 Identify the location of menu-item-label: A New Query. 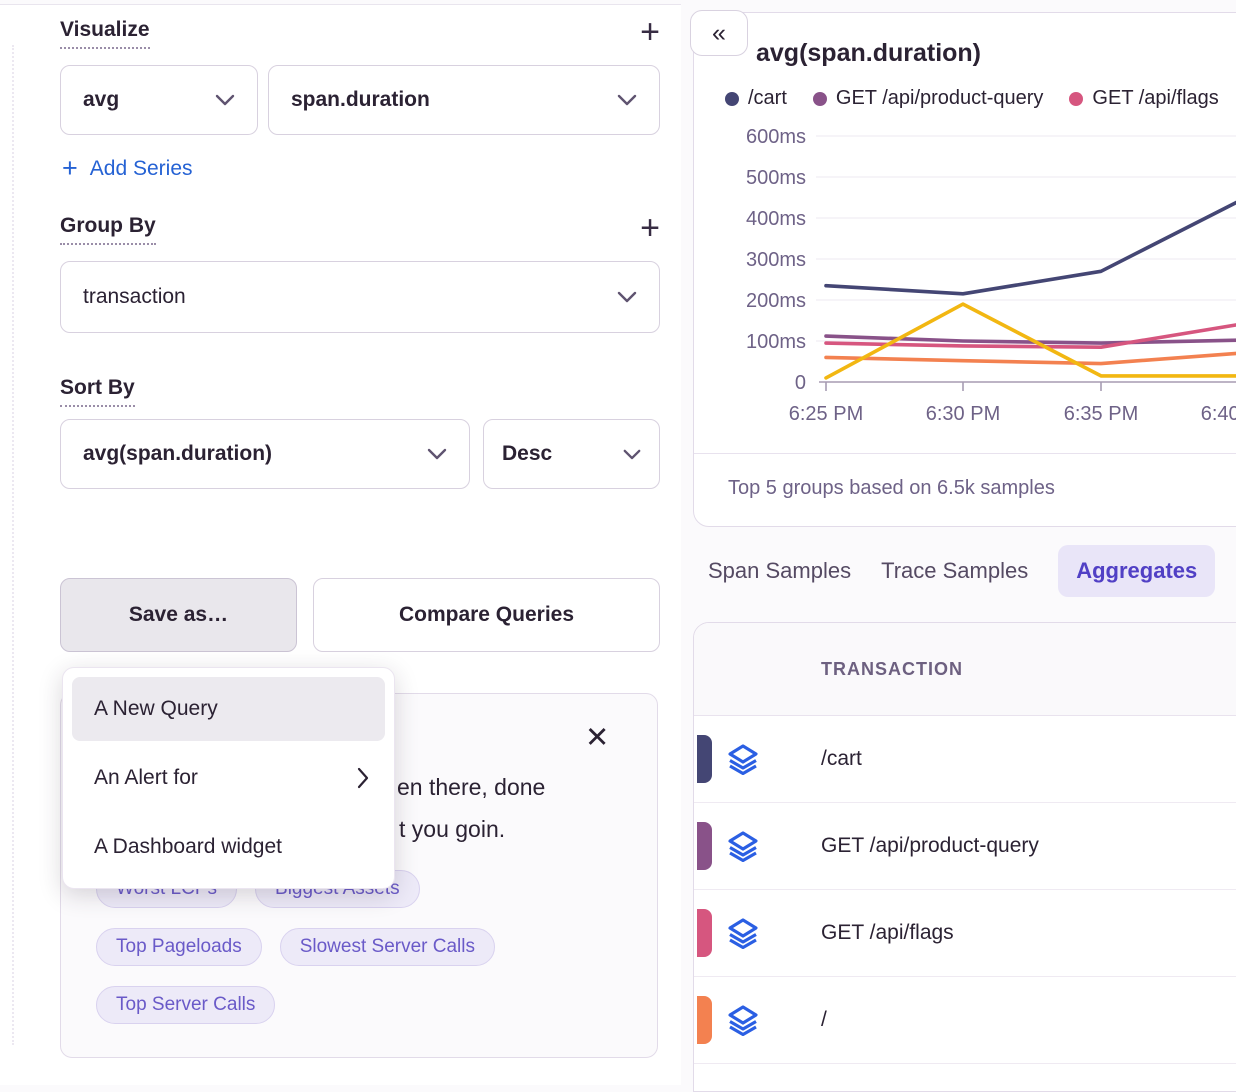
(156, 708).